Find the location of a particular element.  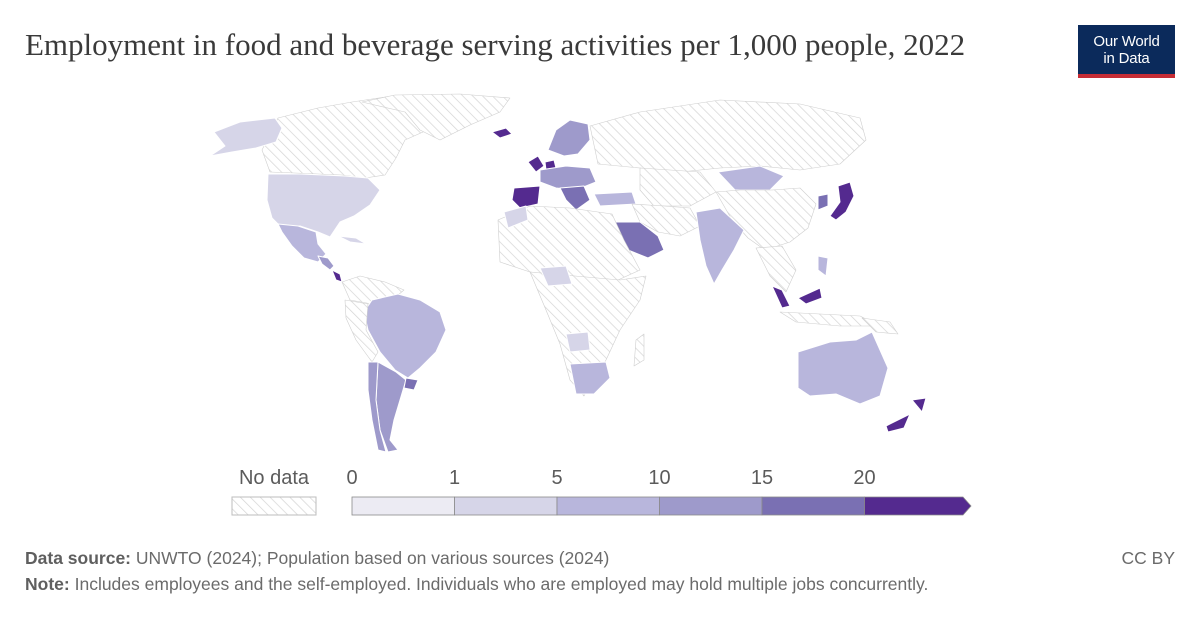

legend-tick-label-0: 0 is located at coordinates (351, 478).